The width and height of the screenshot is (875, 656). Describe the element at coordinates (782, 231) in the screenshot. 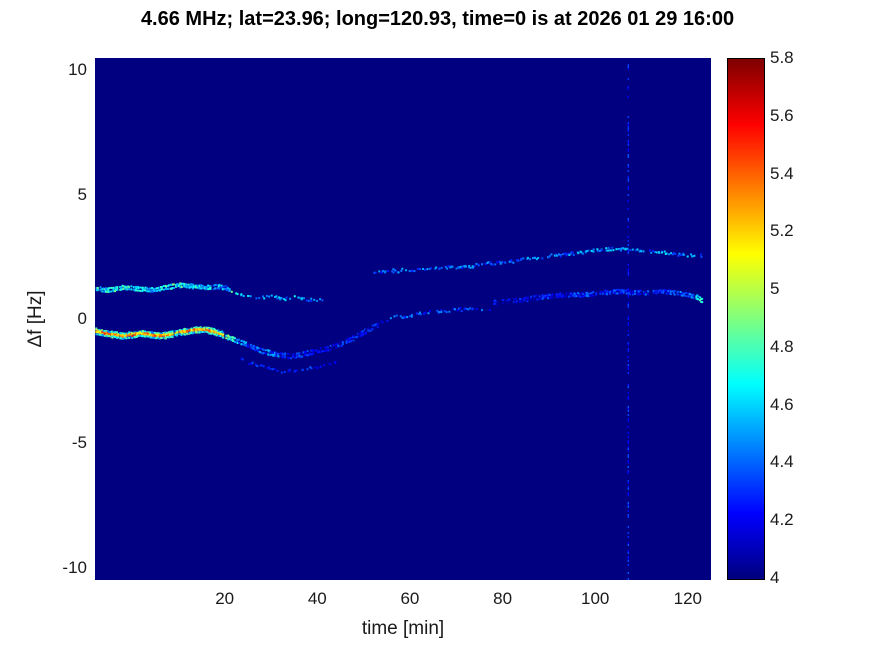

I see `colorbar-tick-label: 5.2` at that location.